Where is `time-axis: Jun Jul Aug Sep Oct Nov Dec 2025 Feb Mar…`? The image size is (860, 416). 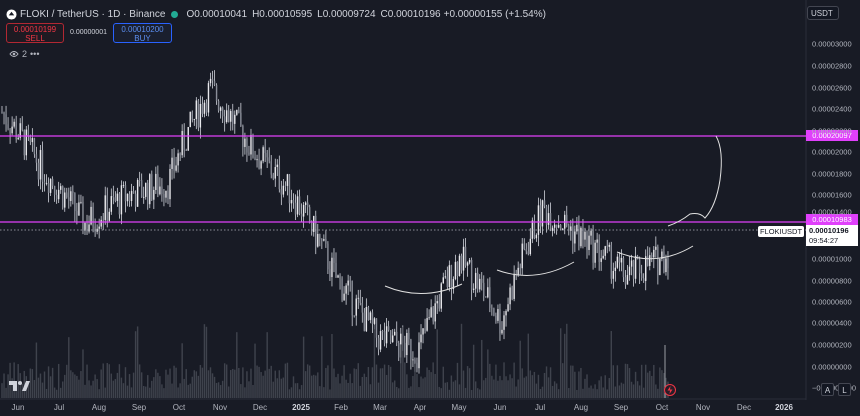
time-axis: Jun Jul Aug Sep Oct Nov Dec 2025 Feb Mar… is located at coordinates (403, 407).